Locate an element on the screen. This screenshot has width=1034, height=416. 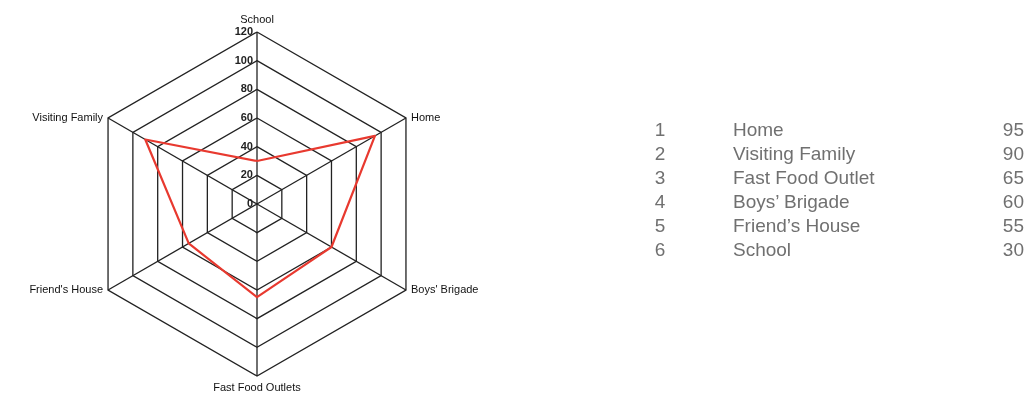
spoke-label: Friend's House is located at coordinates (66, 289).